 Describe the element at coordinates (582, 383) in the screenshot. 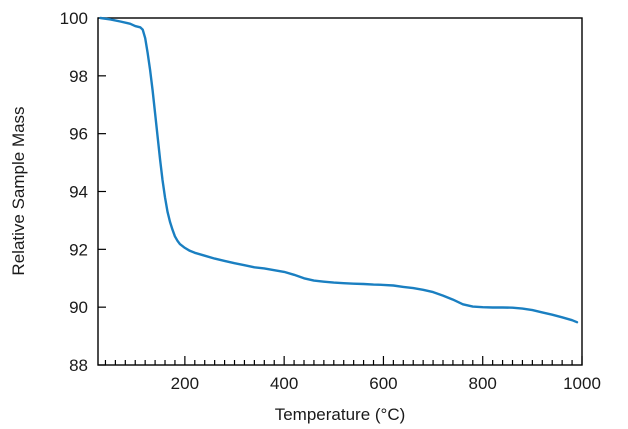

I see `x-tick-label: 1000` at that location.